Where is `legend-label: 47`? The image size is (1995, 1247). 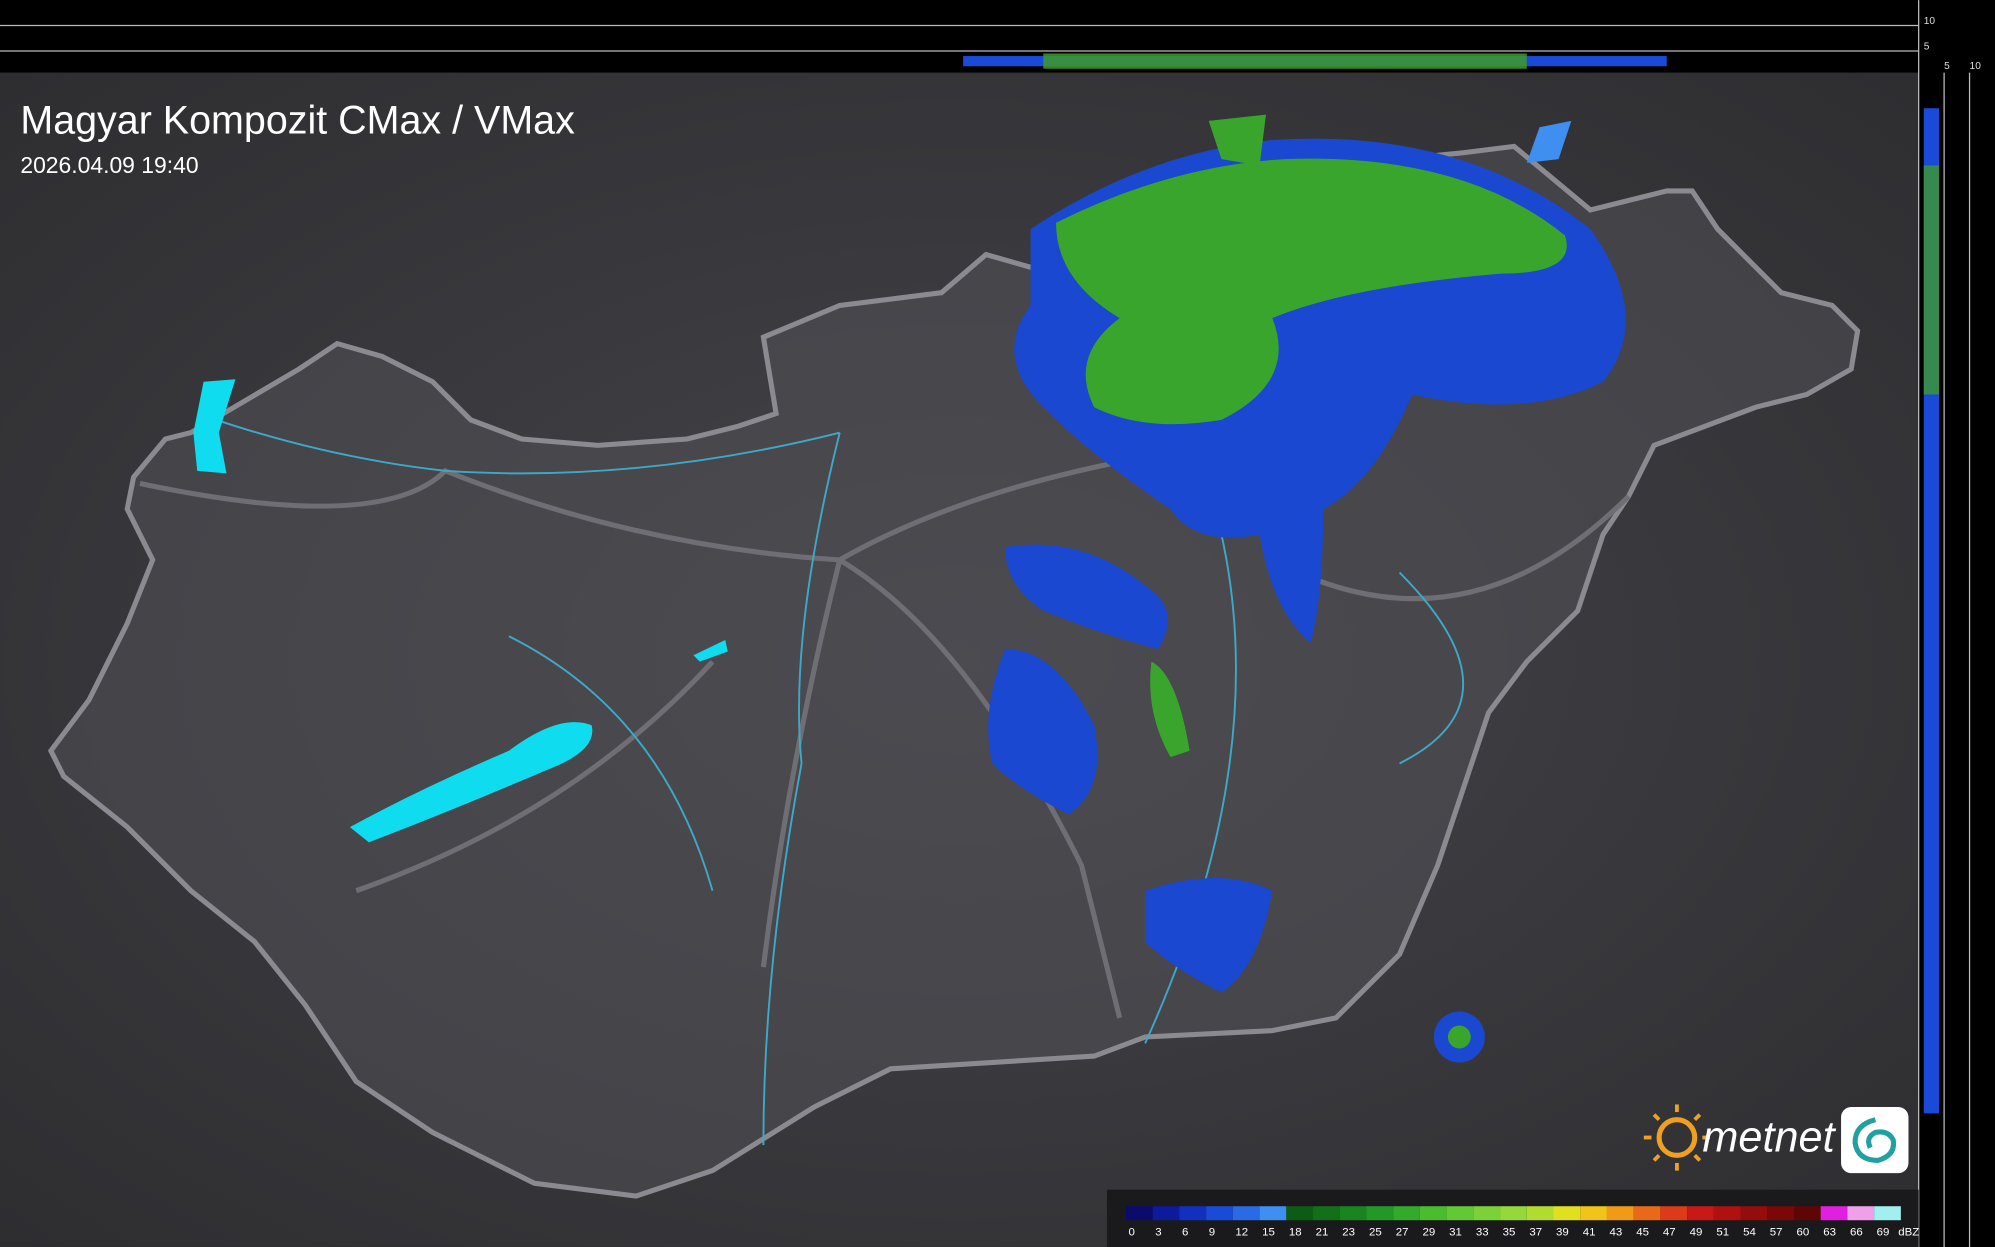 legend-label: 47 is located at coordinates (1669, 1232).